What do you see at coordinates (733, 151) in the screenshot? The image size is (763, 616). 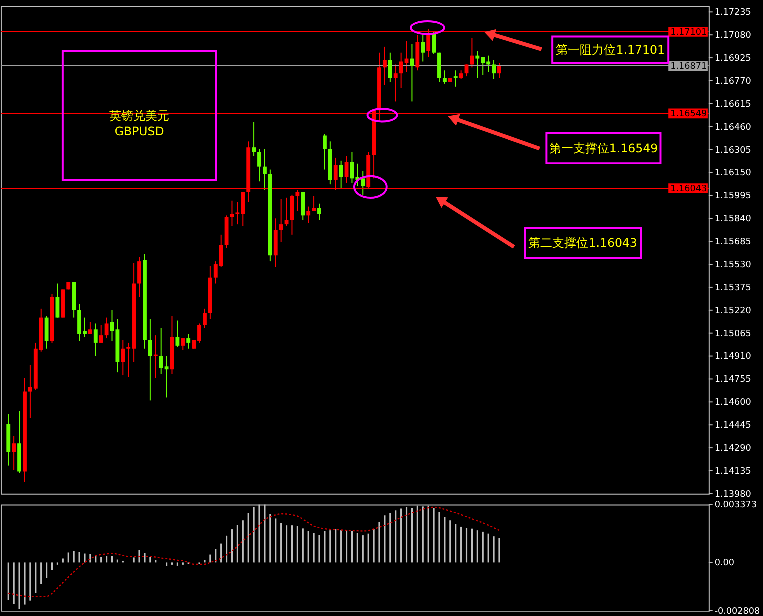 I see `y-tick-label: 1.16305` at bounding box center [733, 151].